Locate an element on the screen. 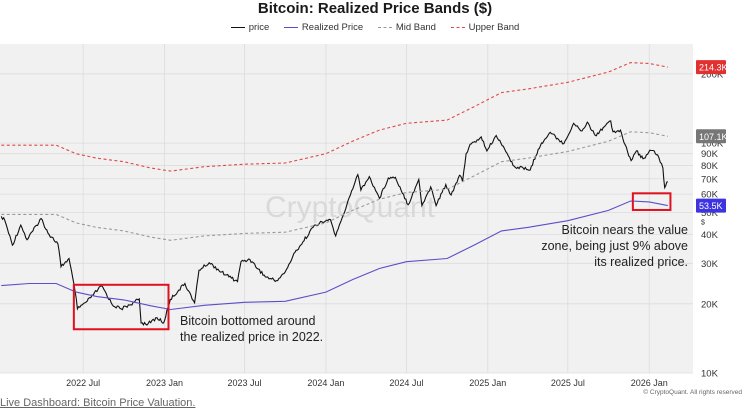 This screenshot has height=413, width=750. annotation-value-zone-line-2: zone, being just 9% above is located at coordinates (614, 246).